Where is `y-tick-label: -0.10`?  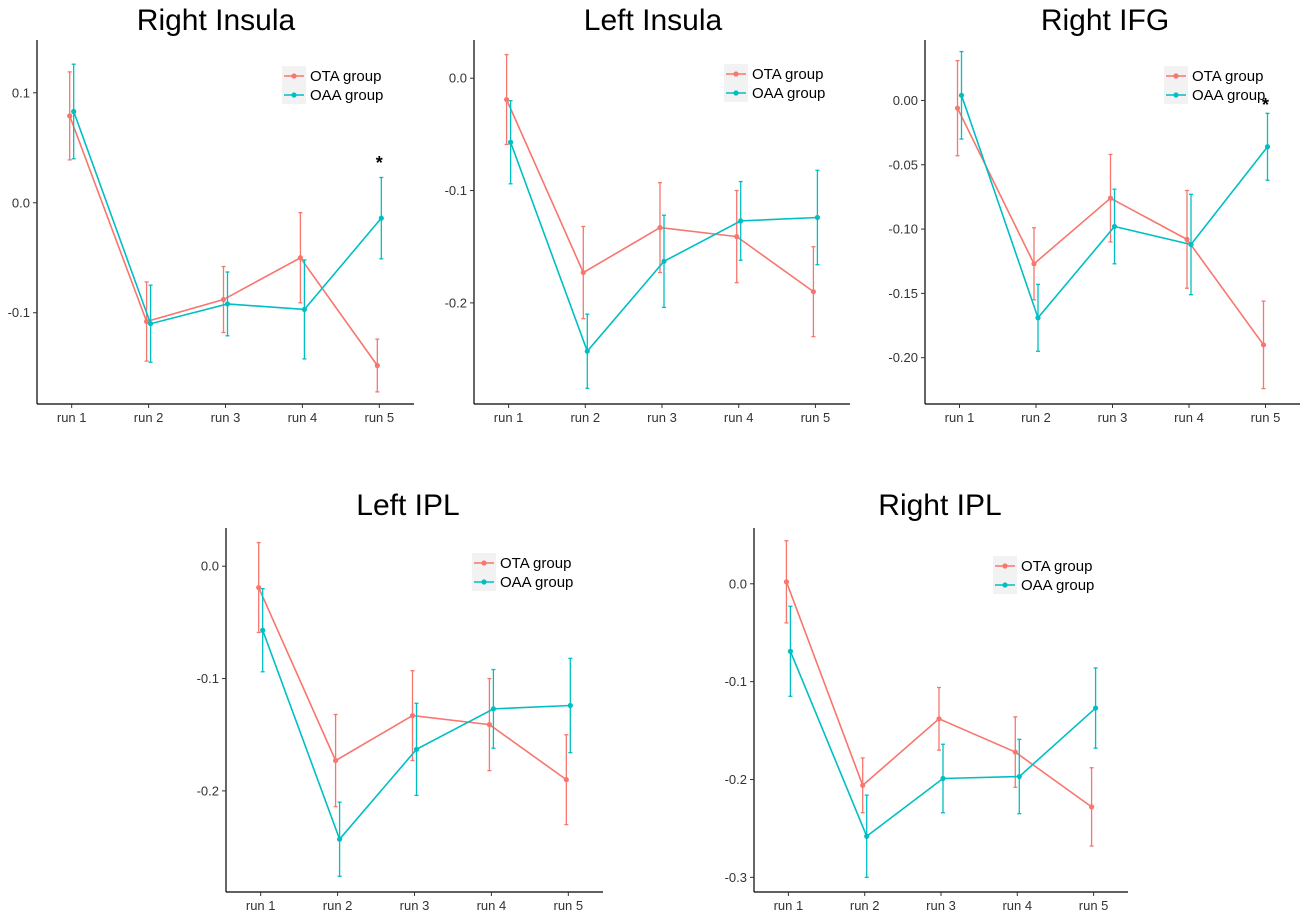 y-tick-label: -0.10 is located at coordinates (903, 229).